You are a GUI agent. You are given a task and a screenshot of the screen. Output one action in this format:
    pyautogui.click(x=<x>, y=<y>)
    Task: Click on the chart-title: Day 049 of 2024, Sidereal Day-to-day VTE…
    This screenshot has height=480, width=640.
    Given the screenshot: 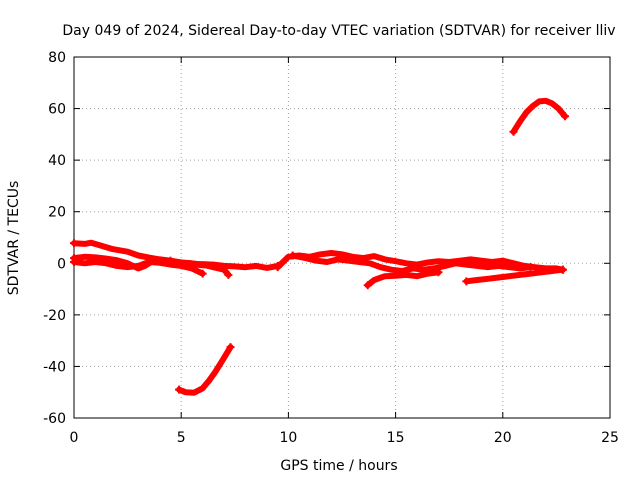 What is the action you would take?
    pyautogui.click(x=338, y=31)
    